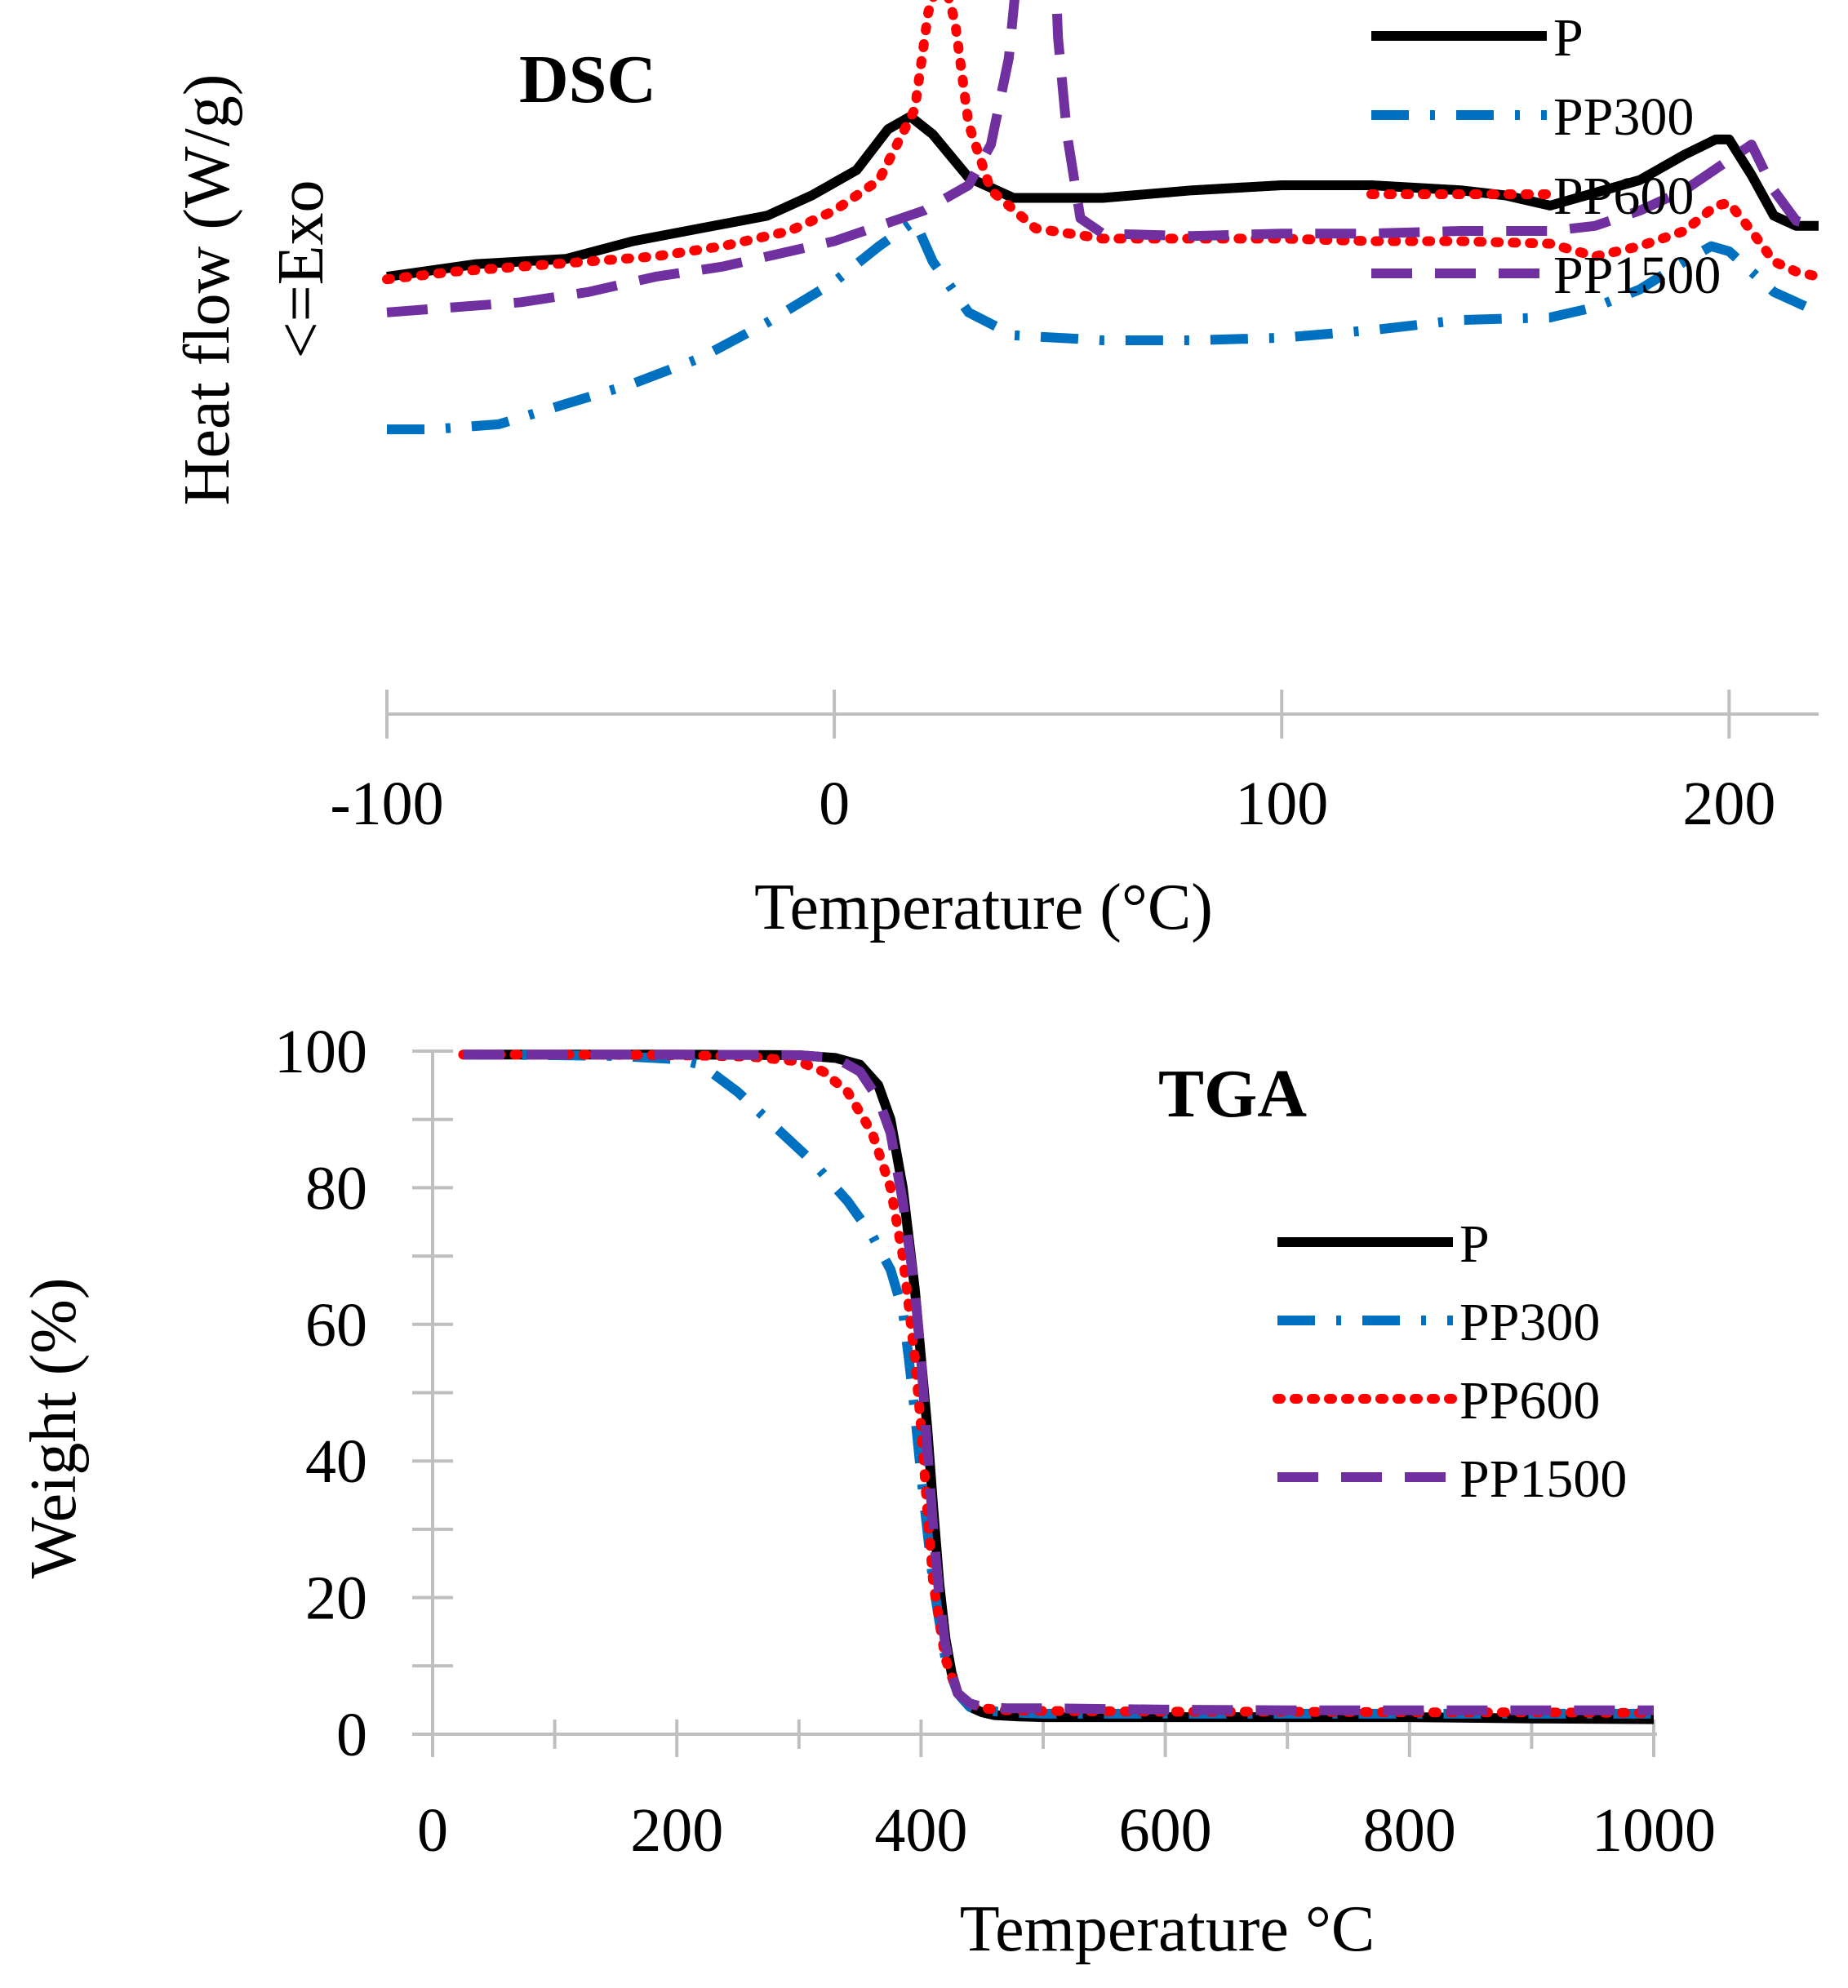  I want to click on dsc-x-ticks, so click(1058, 714).